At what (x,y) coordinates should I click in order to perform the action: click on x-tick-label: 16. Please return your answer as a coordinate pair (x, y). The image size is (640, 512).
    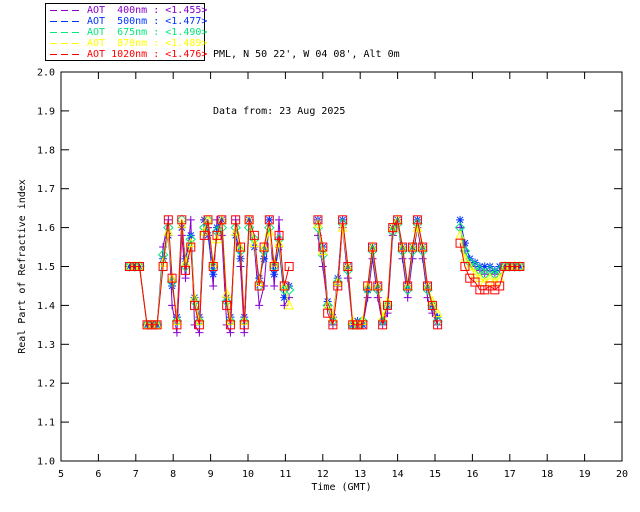
    Looking at the image, I should click on (472, 474).